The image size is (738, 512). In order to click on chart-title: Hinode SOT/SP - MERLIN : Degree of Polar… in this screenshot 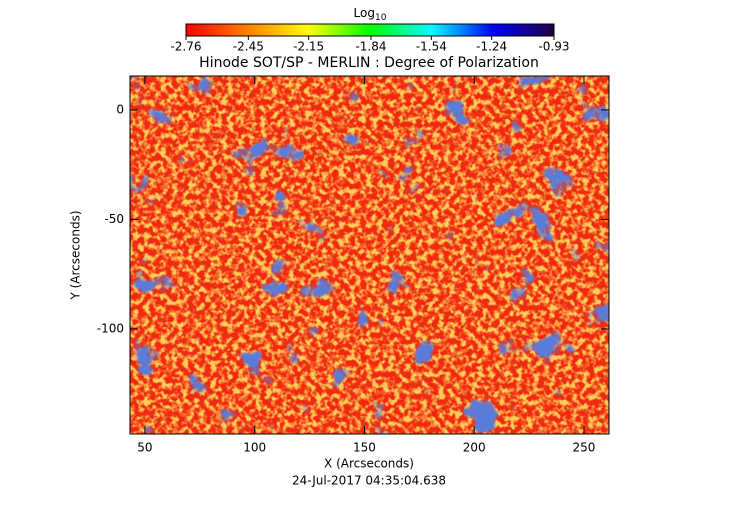, I will do `click(369, 63)`.